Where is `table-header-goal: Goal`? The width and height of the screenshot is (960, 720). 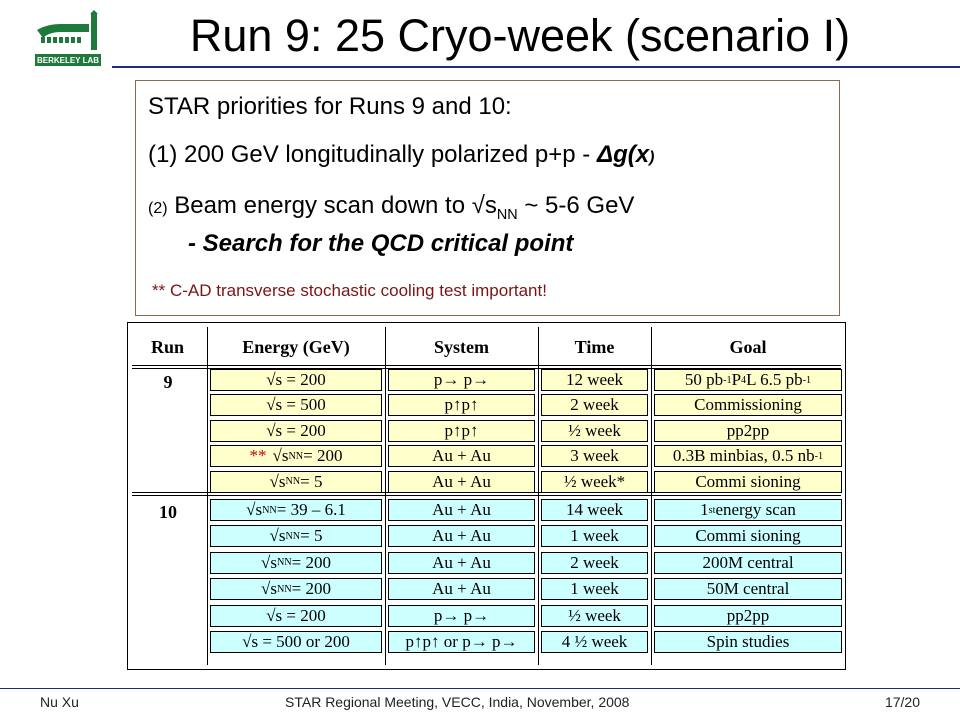
table-header-goal: Goal is located at coordinates (748, 346).